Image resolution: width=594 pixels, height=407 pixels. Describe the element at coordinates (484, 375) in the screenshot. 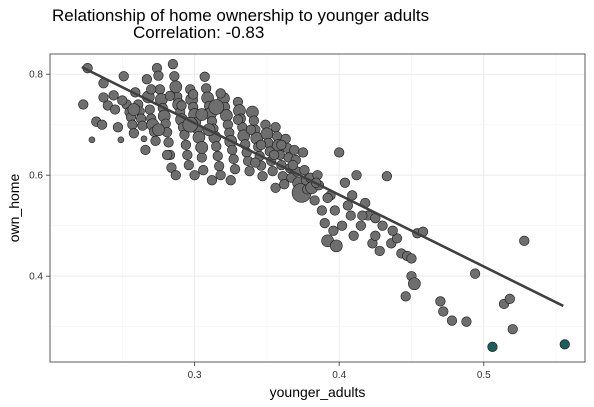

I see `x-tick-label: 0.5` at that location.